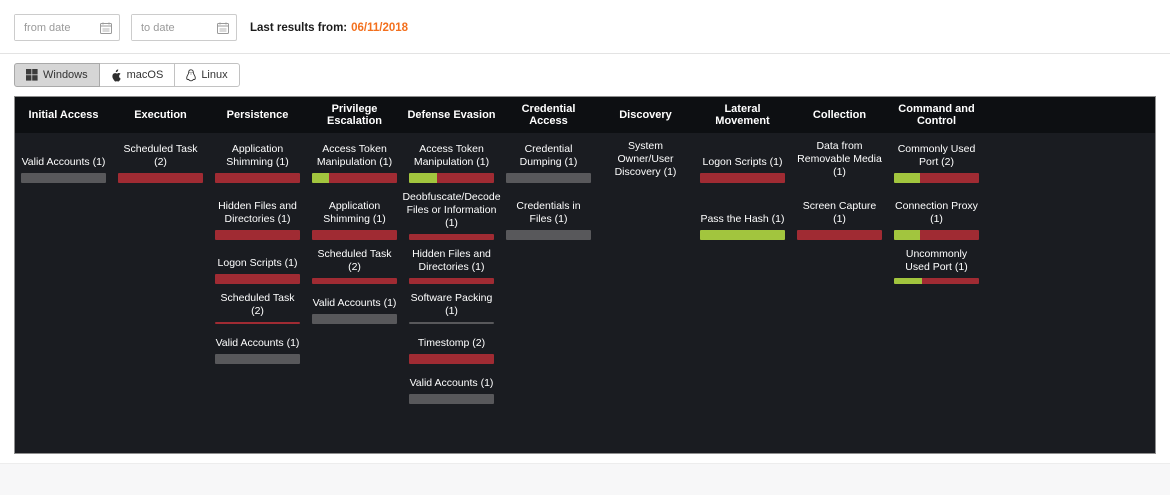 This screenshot has width=1170, height=495. Describe the element at coordinates (936, 212) in the screenshot. I see `technique-label: Connection Proxy (1)` at that location.